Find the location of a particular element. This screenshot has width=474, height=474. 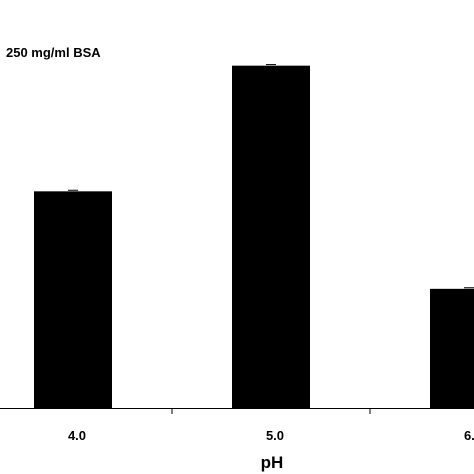

x-tick-label-5.0: 5.0 is located at coordinates (275, 435).